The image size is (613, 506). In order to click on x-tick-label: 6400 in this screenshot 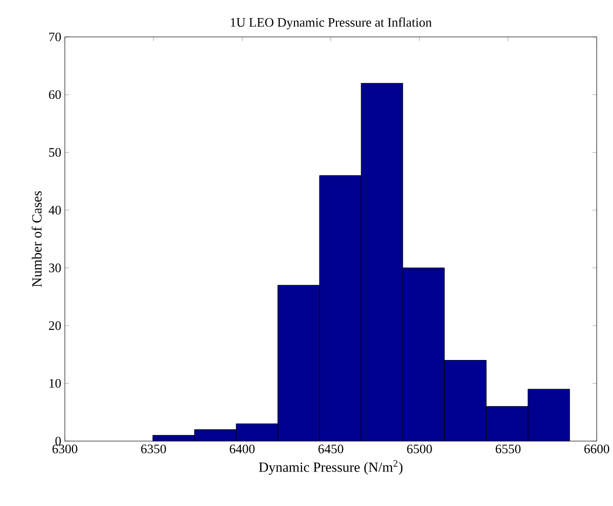, I will do `click(242, 449)`.